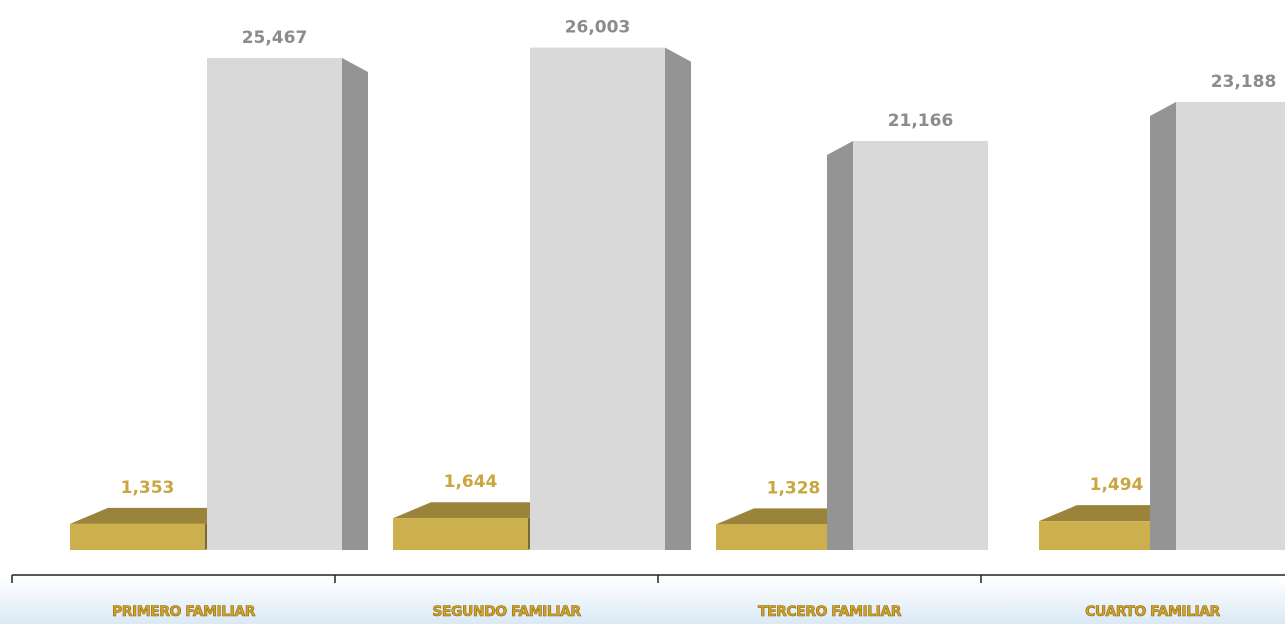  Describe the element at coordinates (1117, 485) in the screenshot. I see `value-label: 1,494` at that location.